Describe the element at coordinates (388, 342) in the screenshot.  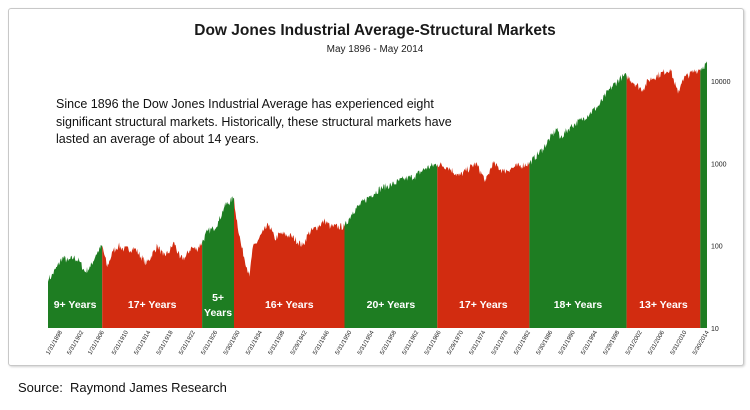
I see `x-tick-label-16: 5/31/1958` at that location.